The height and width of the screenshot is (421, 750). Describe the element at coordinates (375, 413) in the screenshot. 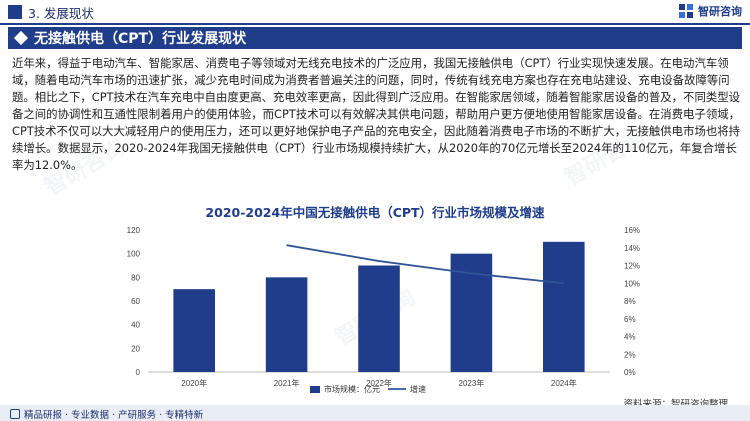

I see `footer-bar` at that location.